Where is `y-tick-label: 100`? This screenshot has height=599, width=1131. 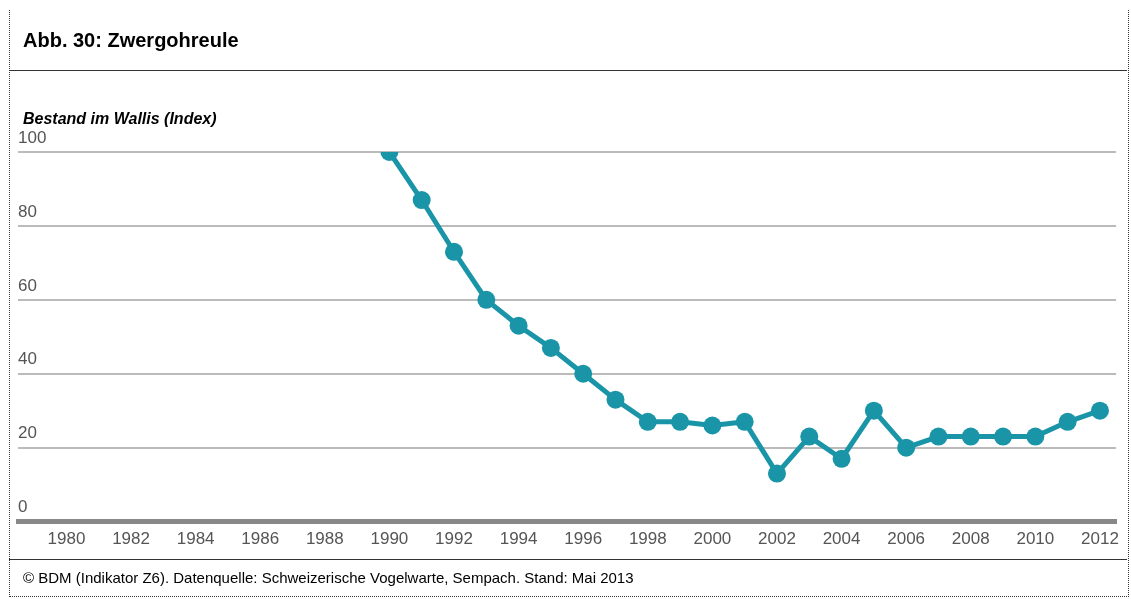 y-tick-label: 100 is located at coordinates (32, 137).